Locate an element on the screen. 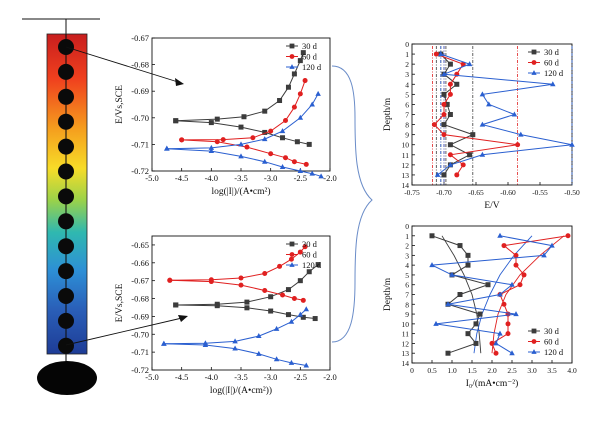 Image resolution: width=600 pixels, height=422 pixels. x-tick-label: 1.5 is located at coordinates (472, 370).